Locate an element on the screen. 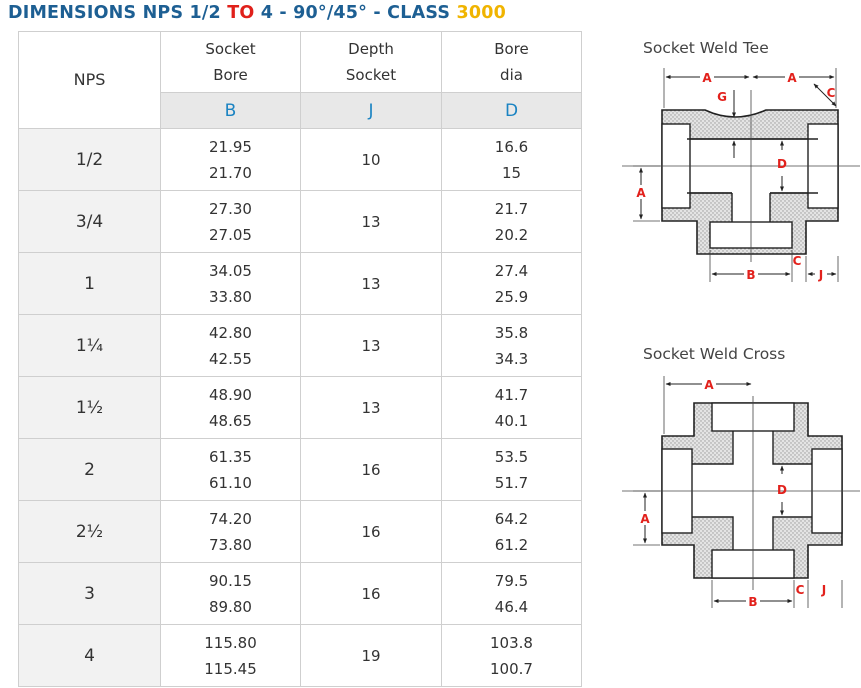  table-row: 1 34.05 33.80 13 27.4 25.9 is located at coordinates (300, 283).